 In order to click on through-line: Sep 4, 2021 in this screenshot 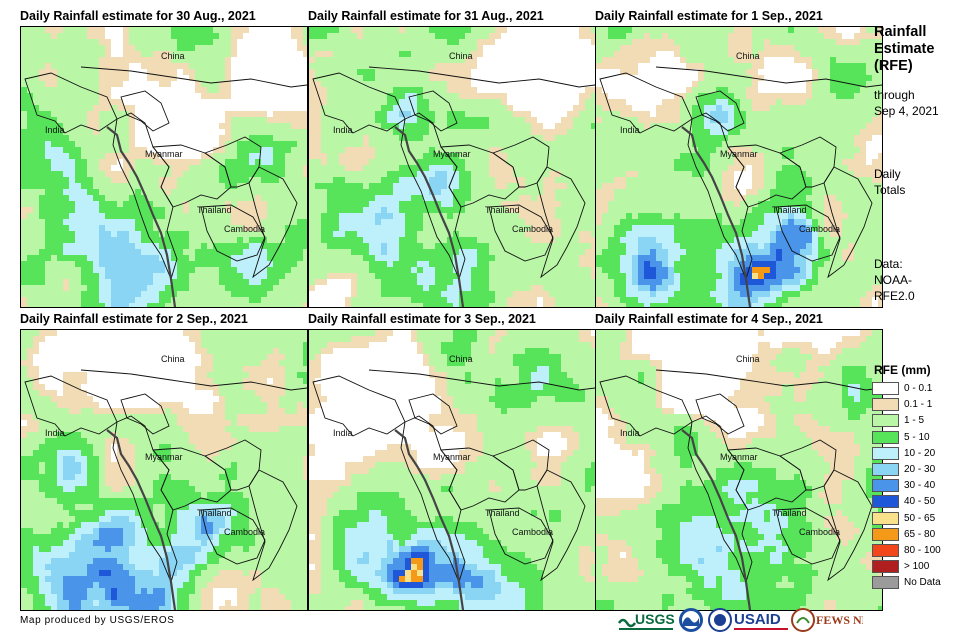, I will do `click(906, 111)`.